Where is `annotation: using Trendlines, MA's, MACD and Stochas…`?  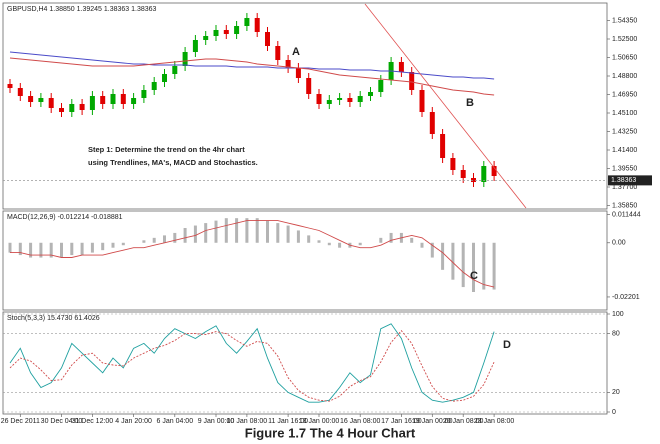
annotation: using Trendlines, MA's, MACD and Stochas… is located at coordinates (173, 162).